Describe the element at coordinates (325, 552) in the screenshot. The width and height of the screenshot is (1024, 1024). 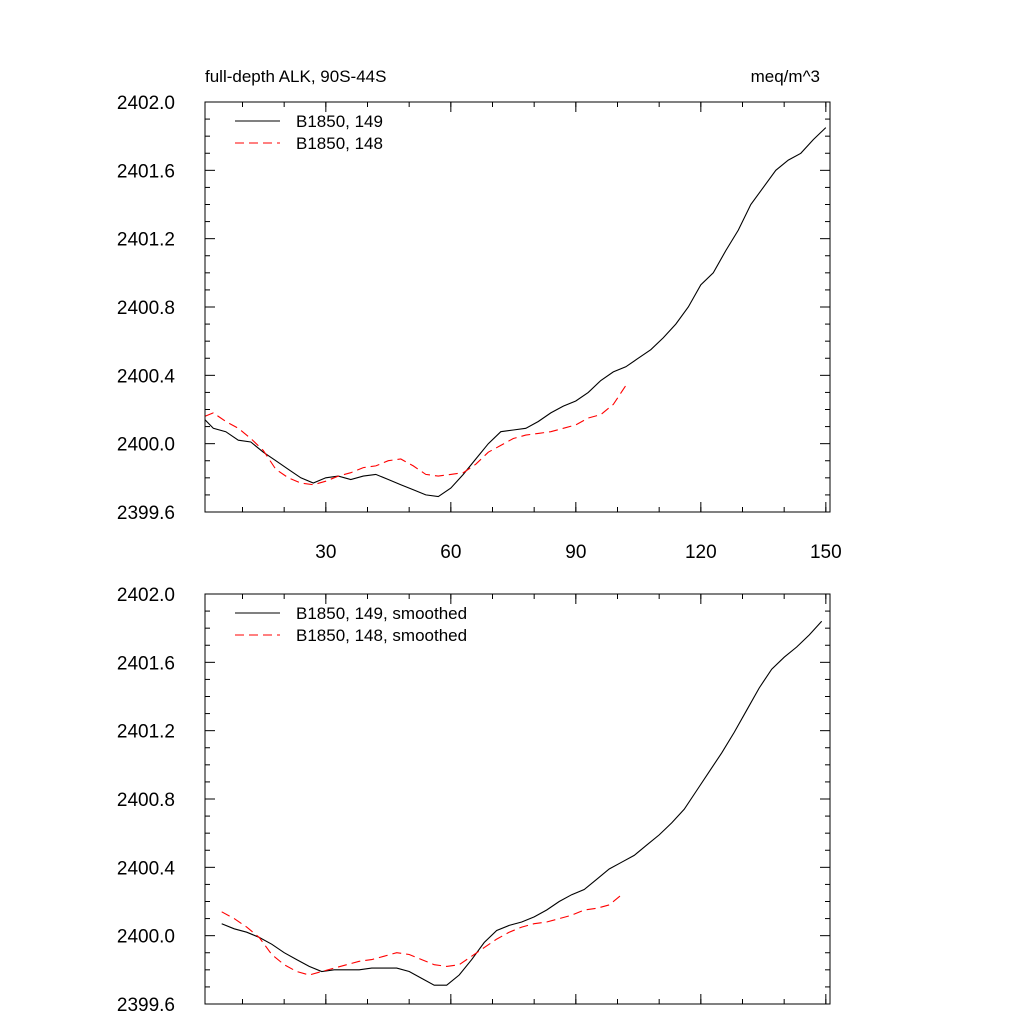
I see `x-tick-label: 30` at that location.